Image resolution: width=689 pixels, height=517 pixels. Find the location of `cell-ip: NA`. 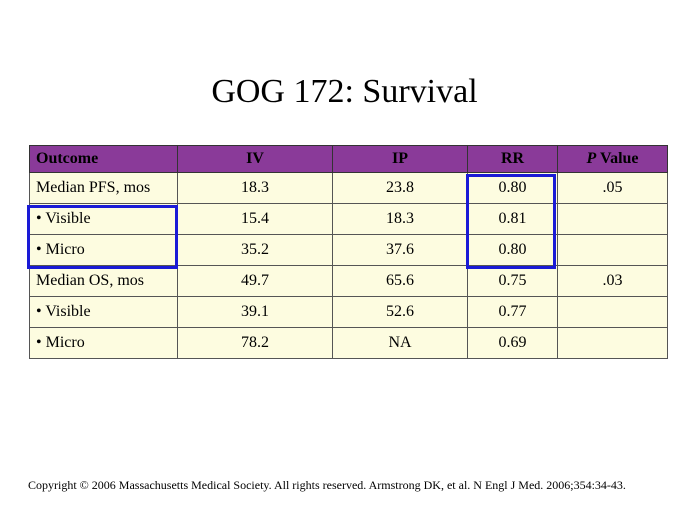

cell-ip: NA is located at coordinates (400, 343).